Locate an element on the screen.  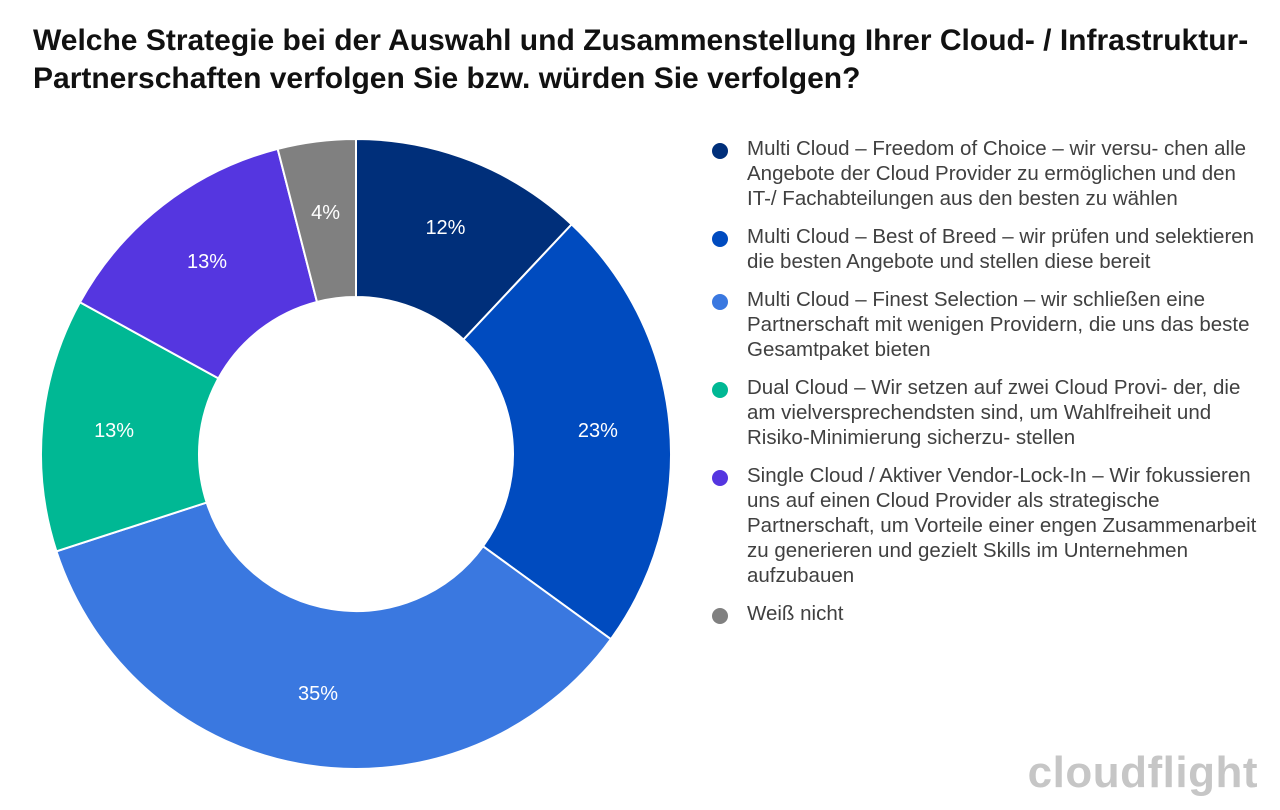
donut-value-label-0: 12% is located at coordinates (445, 228).